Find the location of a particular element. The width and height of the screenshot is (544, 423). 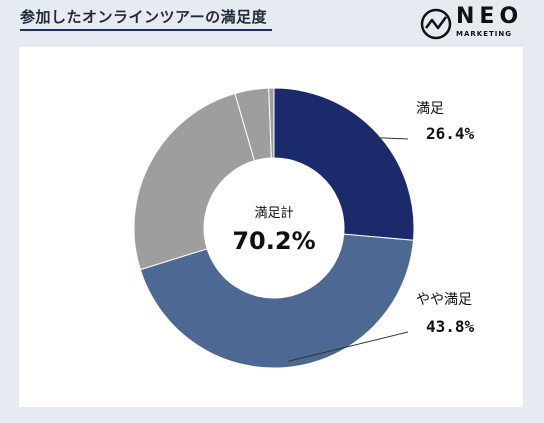

title-underline is located at coordinates (146, 30).